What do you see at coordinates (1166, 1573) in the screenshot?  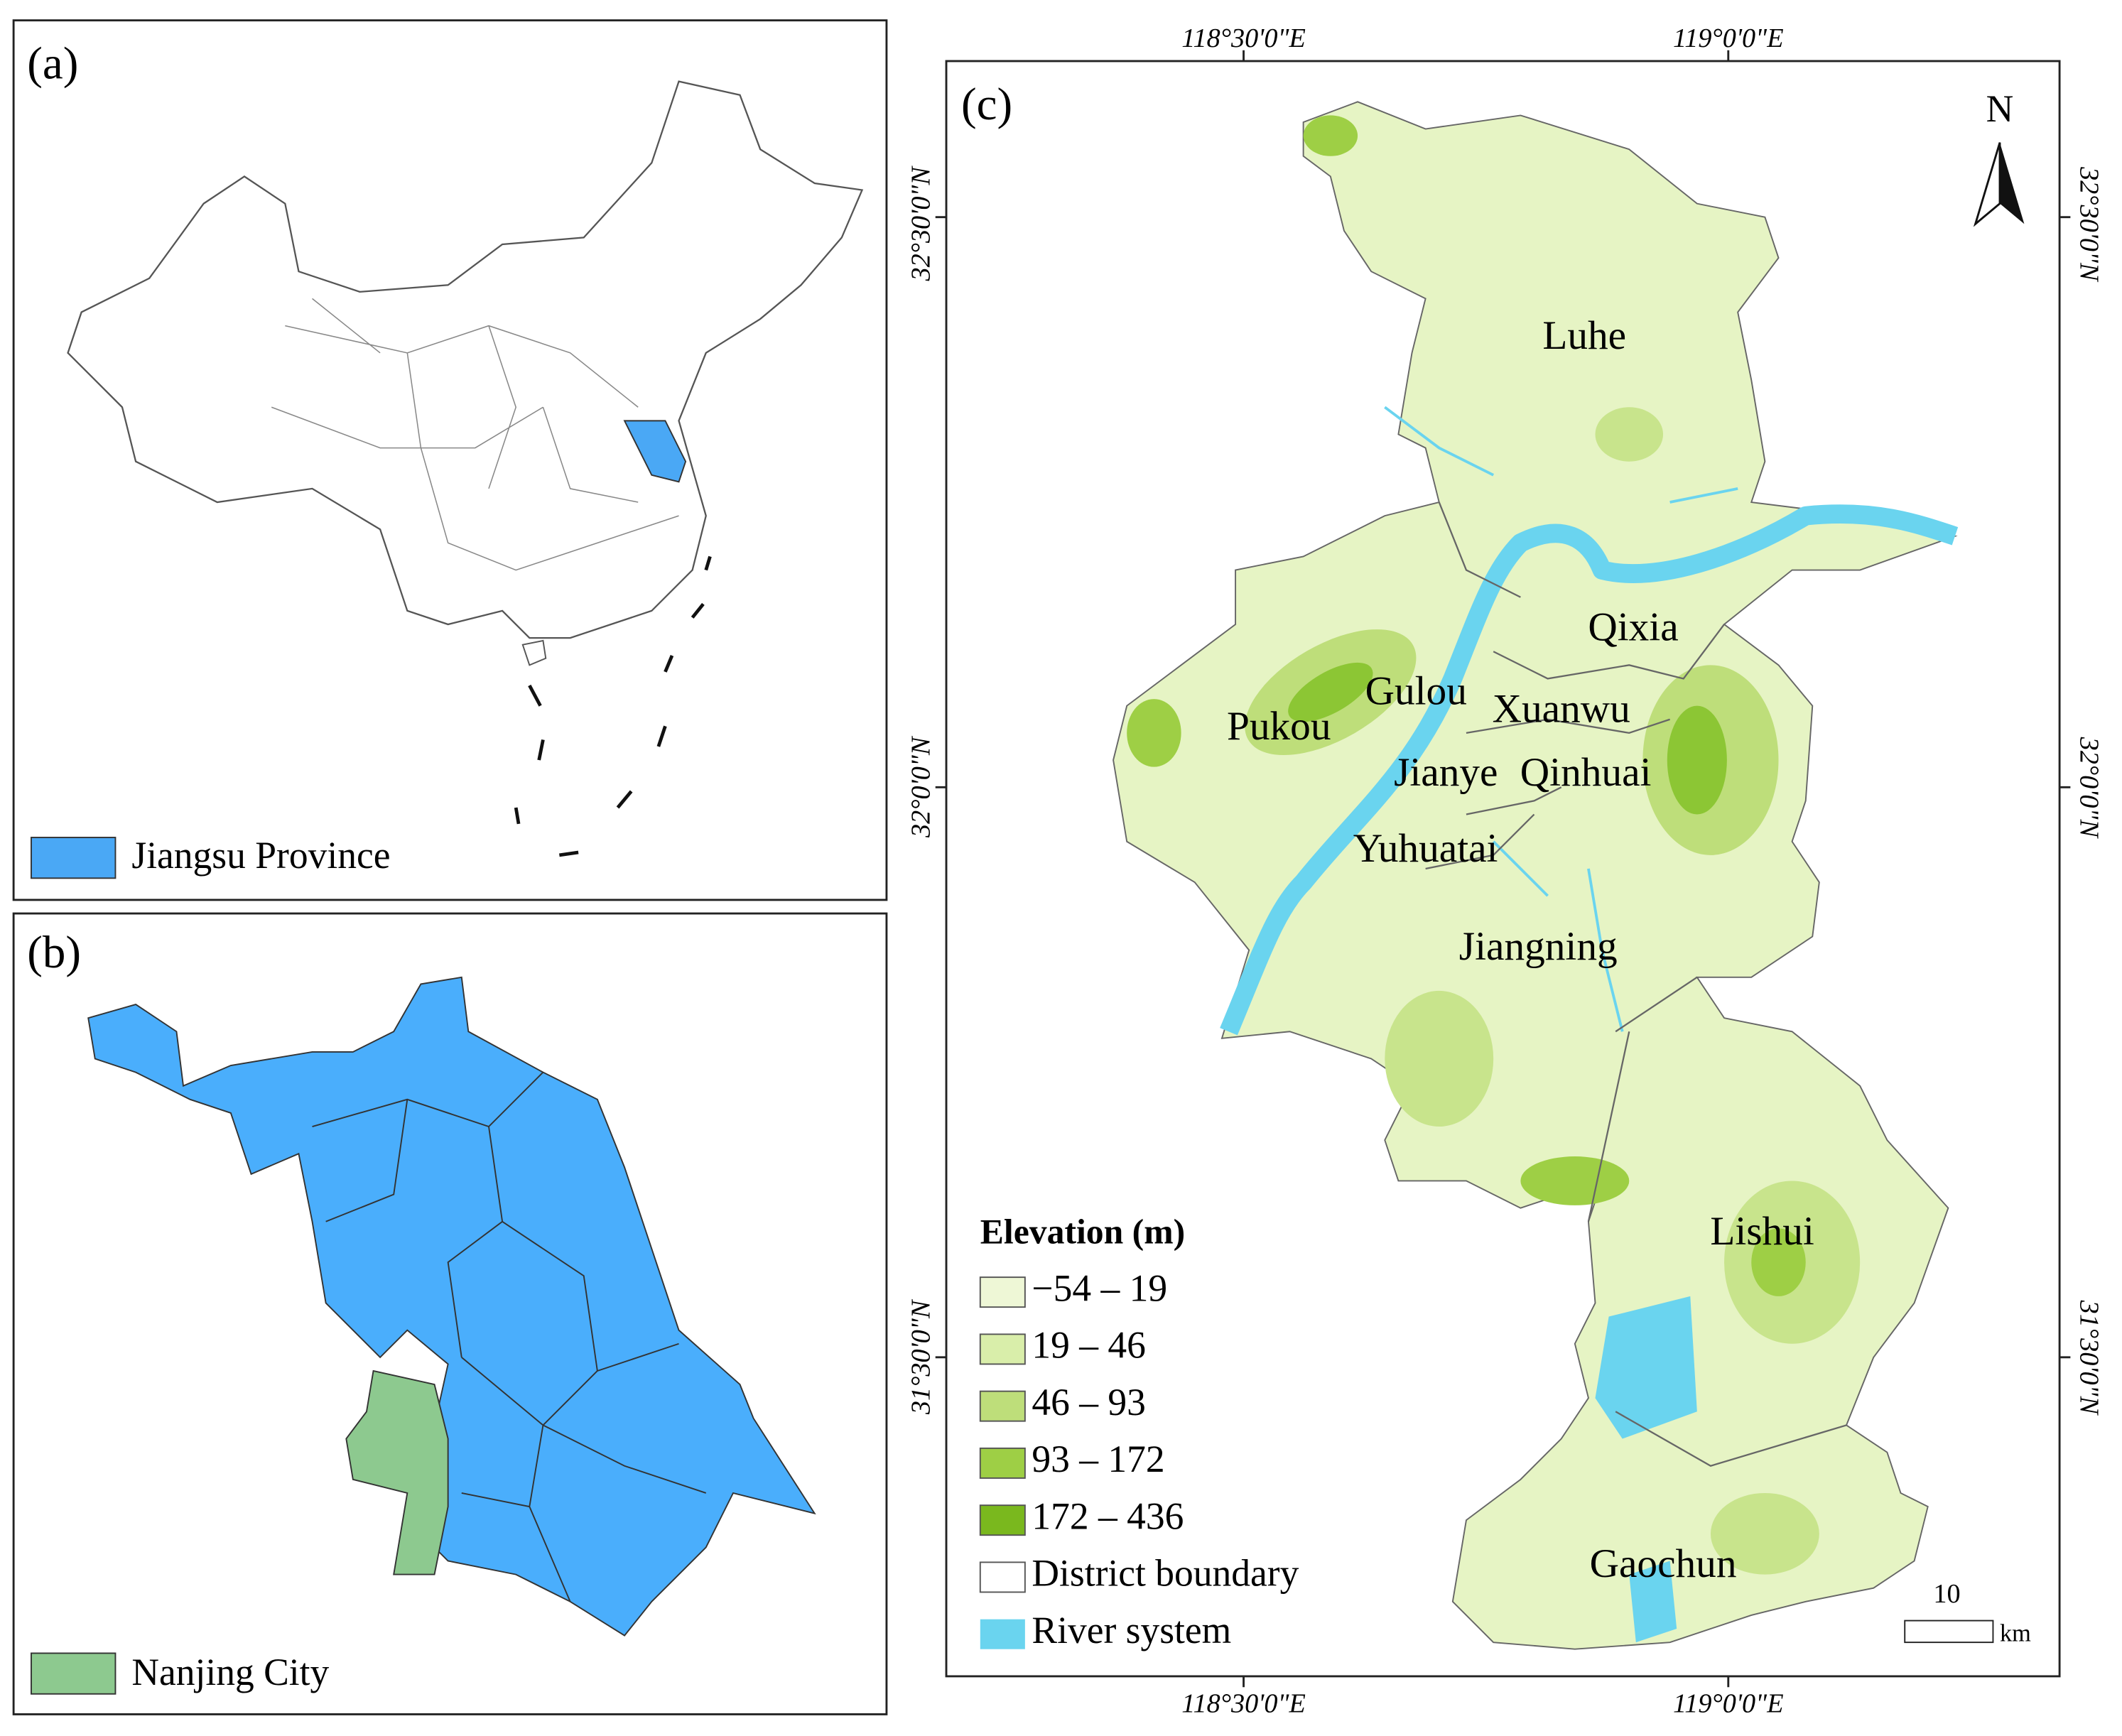 I see `legend-item: District boundary` at bounding box center [1166, 1573].